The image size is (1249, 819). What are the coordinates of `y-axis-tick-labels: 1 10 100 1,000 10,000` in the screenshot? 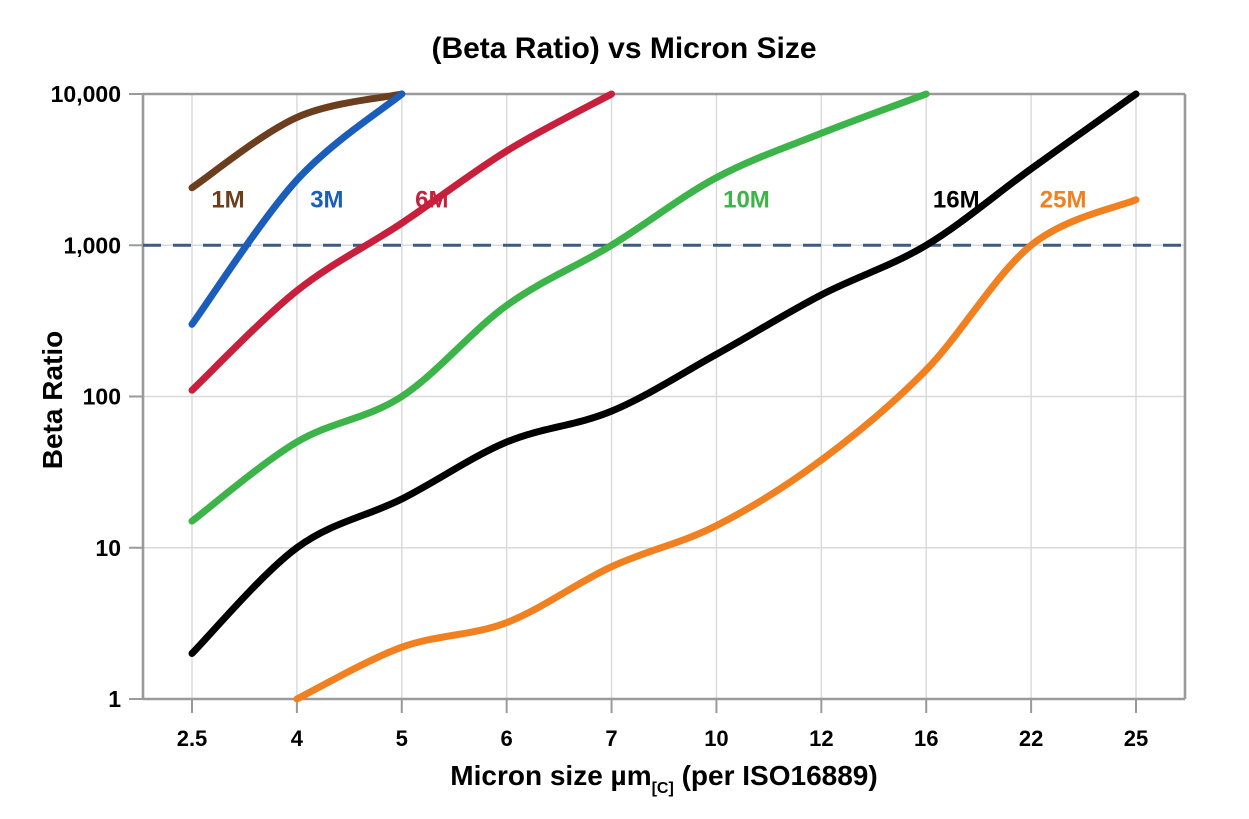 It's located at (86, 396).